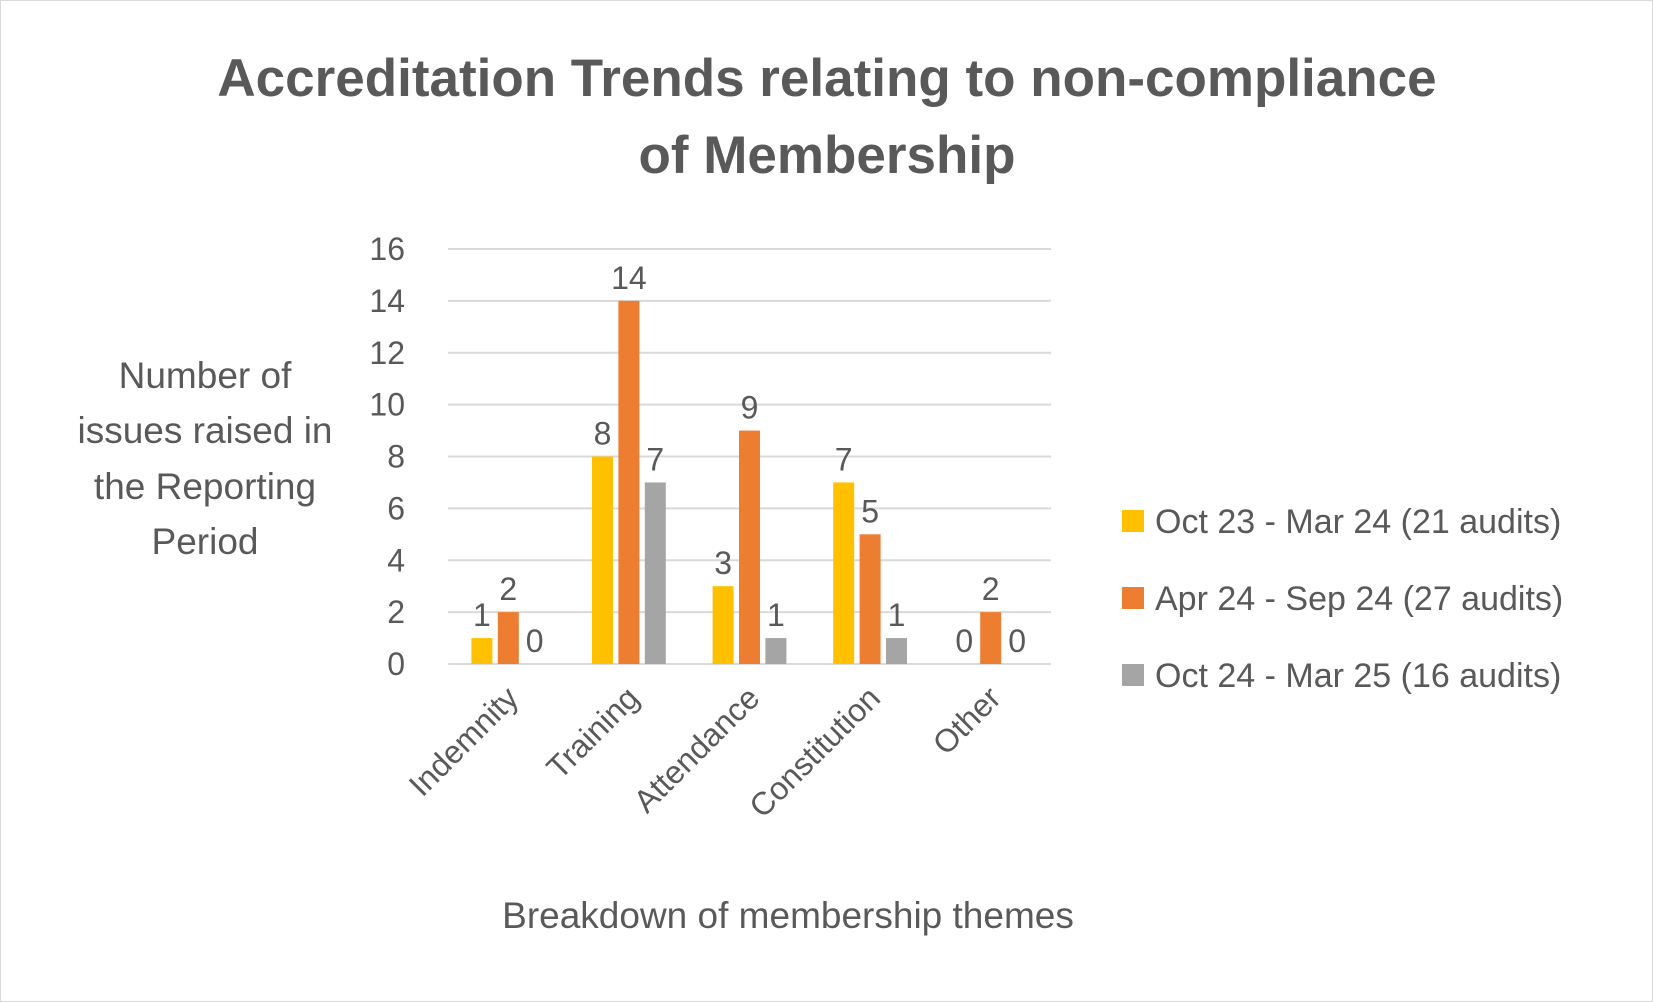 This screenshot has width=1653, height=1002. I want to click on y-tick-label: 6, so click(396, 508).